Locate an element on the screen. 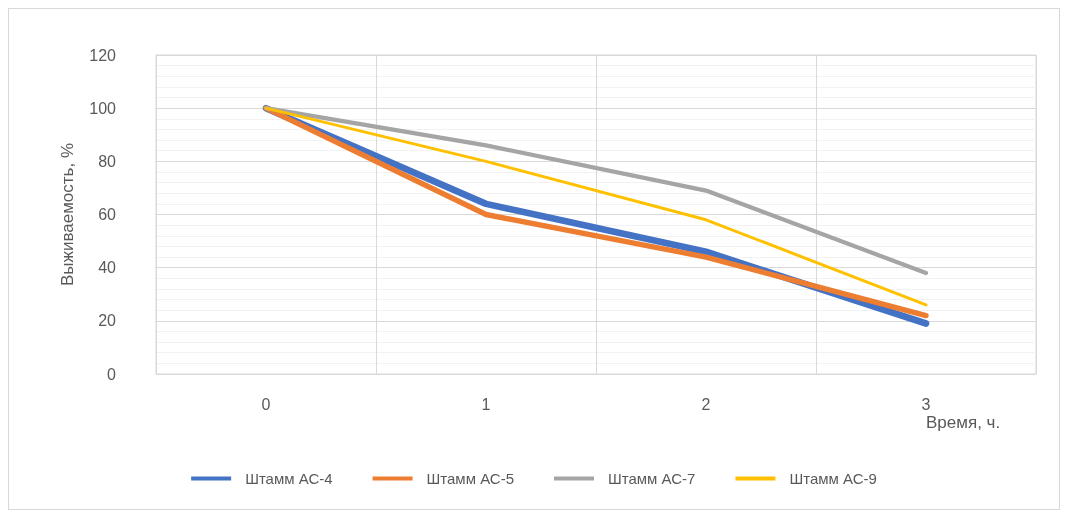  x-tick-label: 1 is located at coordinates (486, 404).